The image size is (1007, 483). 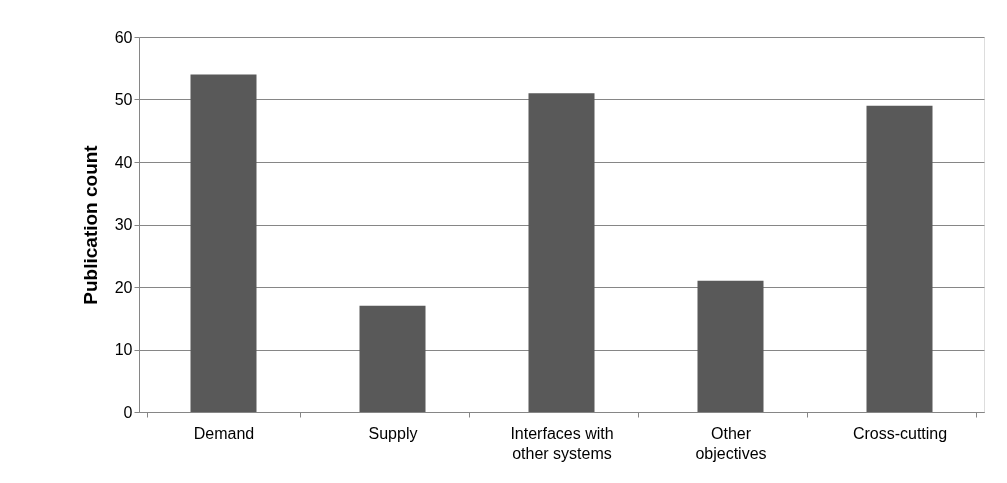 What do you see at coordinates (123, 224) in the screenshot?
I see `y-tick-label: 30` at bounding box center [123, 224].